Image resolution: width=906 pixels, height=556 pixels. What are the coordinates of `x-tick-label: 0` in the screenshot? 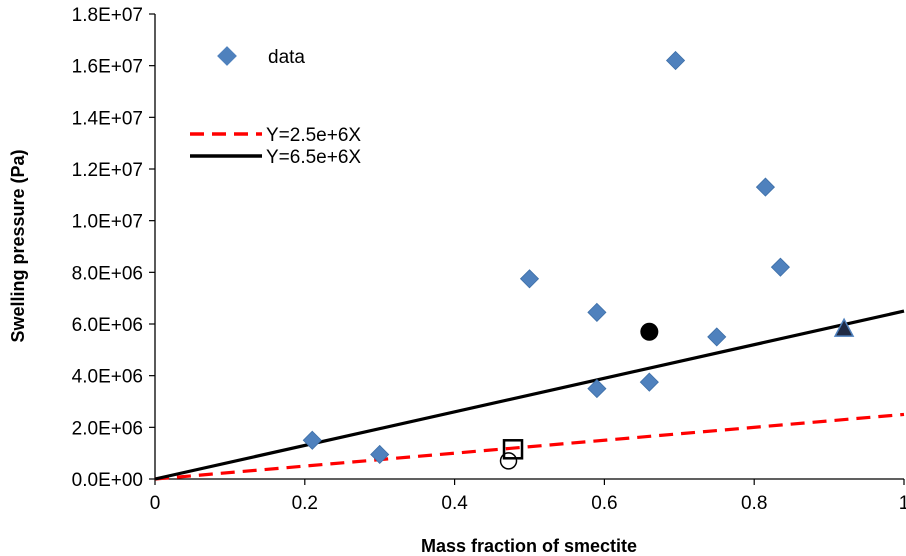 It's located at (155, 503).